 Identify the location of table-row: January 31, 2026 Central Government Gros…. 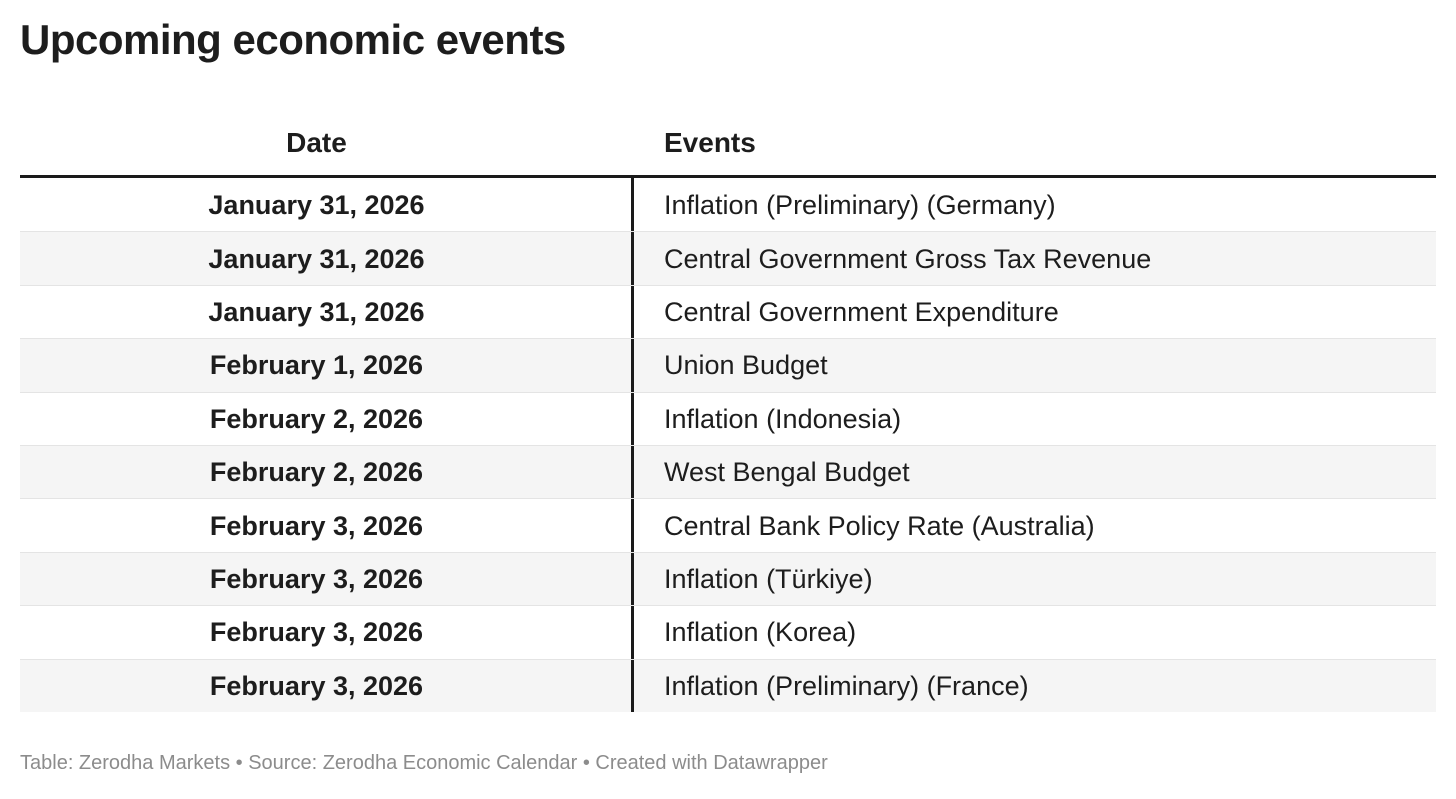
(728, 258).